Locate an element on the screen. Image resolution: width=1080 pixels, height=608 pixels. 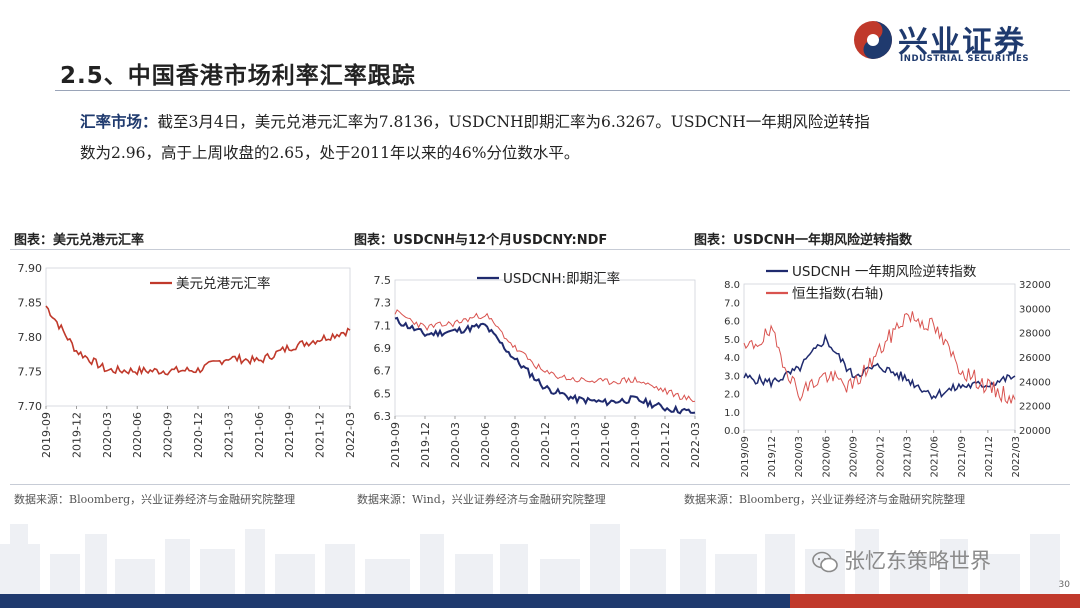
x-tick-label: 2019/12 is located at coordinates (772, 457).